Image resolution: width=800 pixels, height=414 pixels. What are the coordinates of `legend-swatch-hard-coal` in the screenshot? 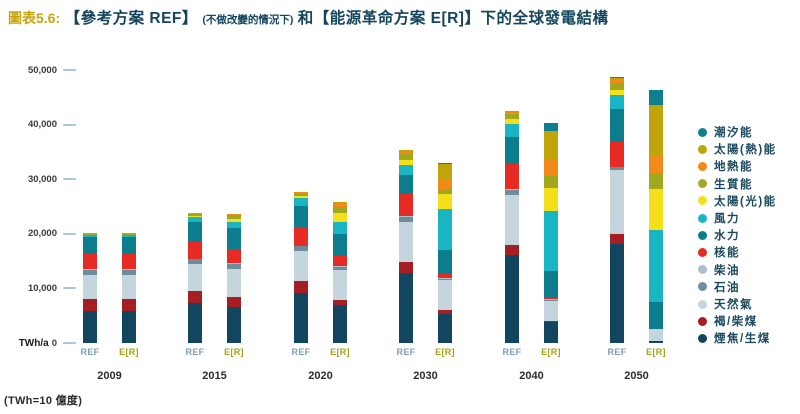 It's located at (702, 338).